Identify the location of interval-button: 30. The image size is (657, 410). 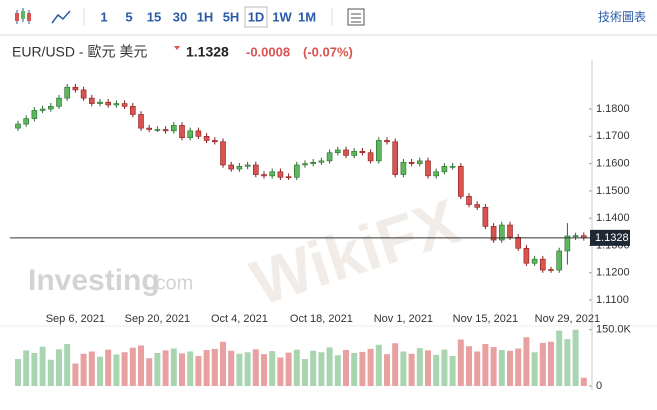
(180, 16).